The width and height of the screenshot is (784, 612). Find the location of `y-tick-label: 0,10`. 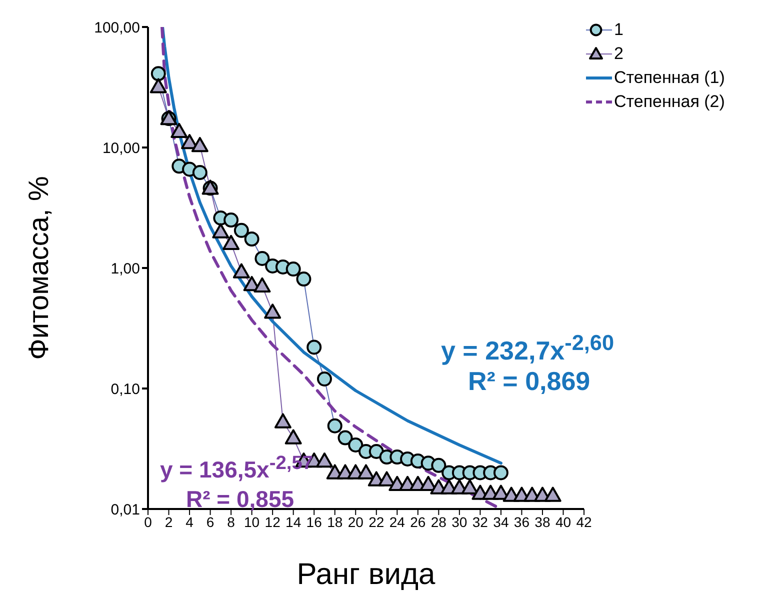

y-tick-label: 0,10 is located at coordinates (125, 389).